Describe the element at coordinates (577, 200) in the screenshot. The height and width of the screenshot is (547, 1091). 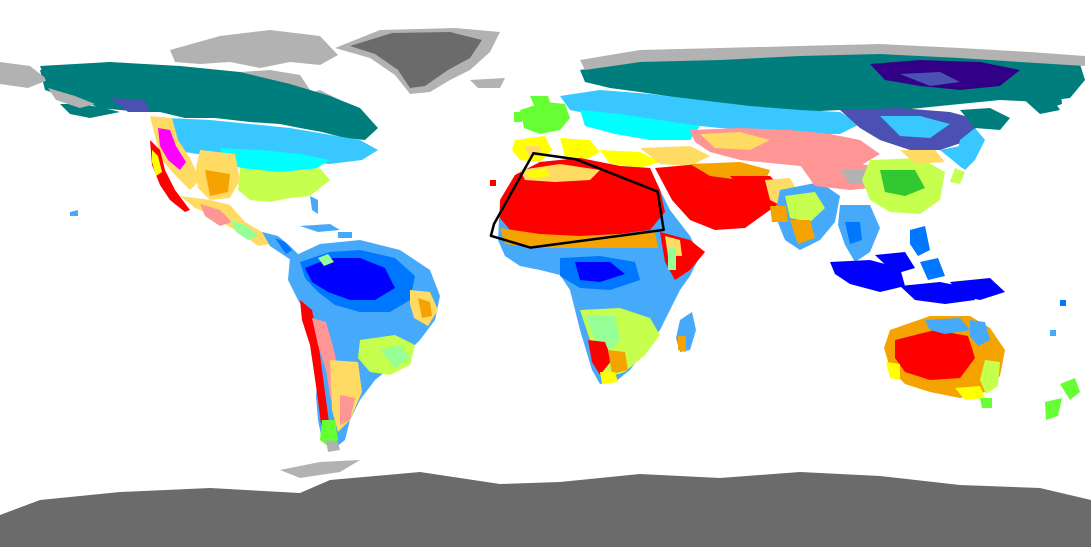
I see `sahara-region-outline` at that location.